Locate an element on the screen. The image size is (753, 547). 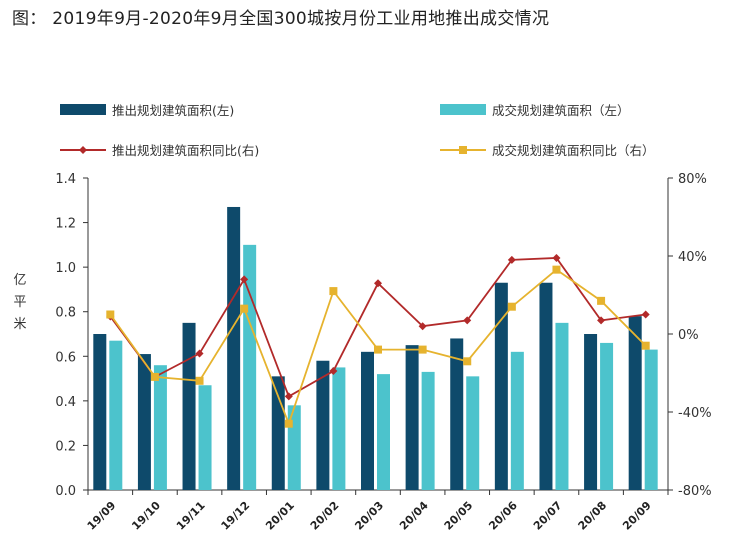
legend-deal-bar-swatch is located at coordinates (463, 109).